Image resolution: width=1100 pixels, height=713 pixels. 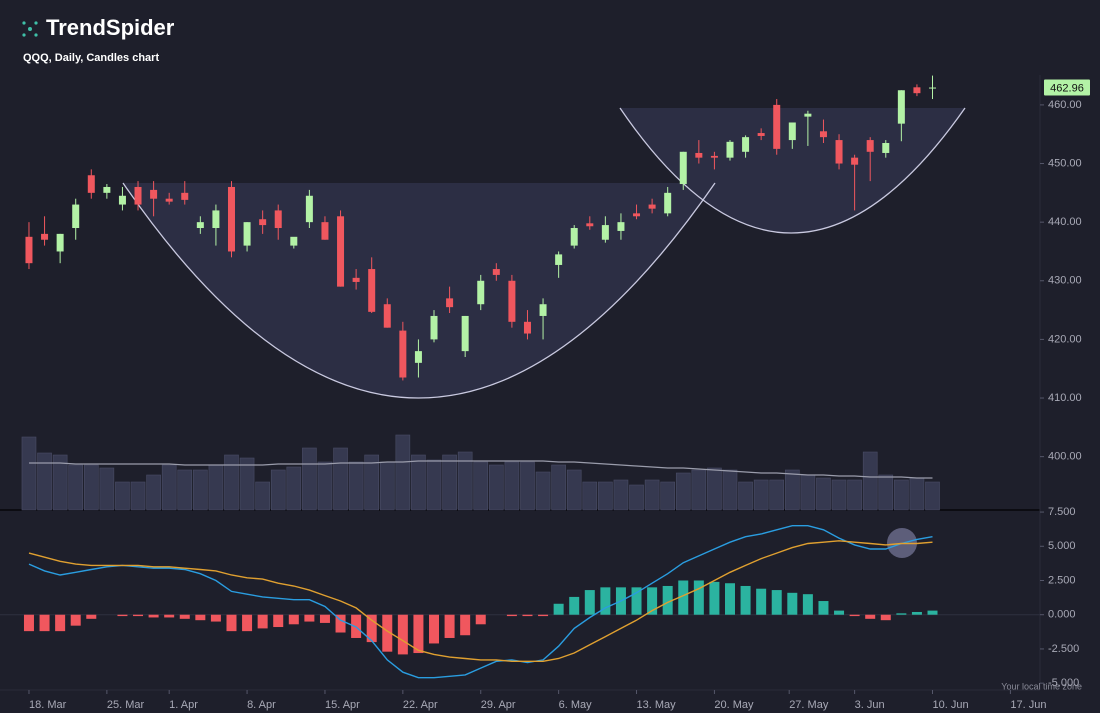 I want to click on y-tick-label: 400.00, so click(x=1065, y=457).